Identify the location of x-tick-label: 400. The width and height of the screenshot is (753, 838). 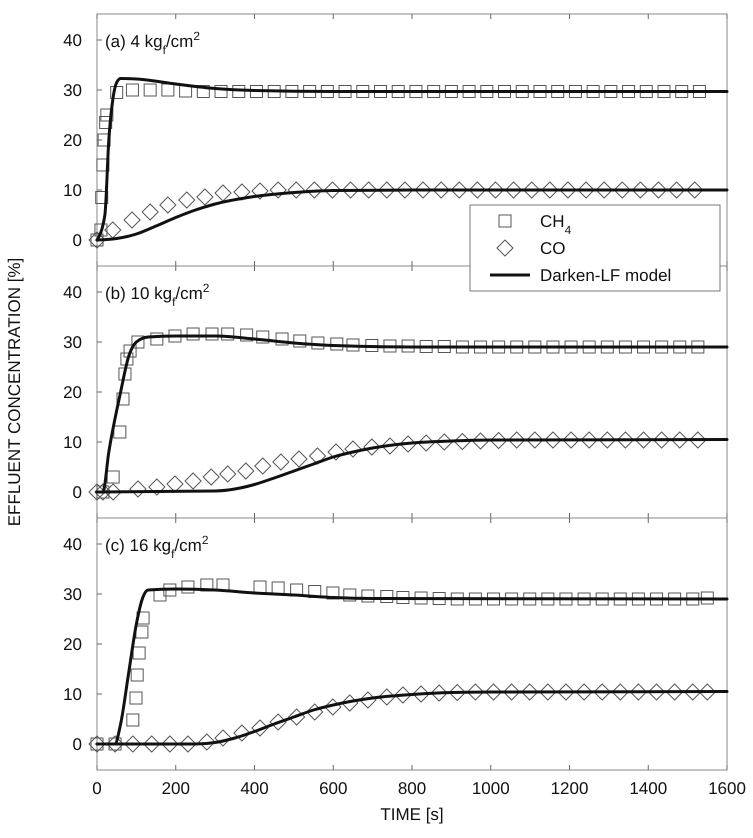
(254, 788).